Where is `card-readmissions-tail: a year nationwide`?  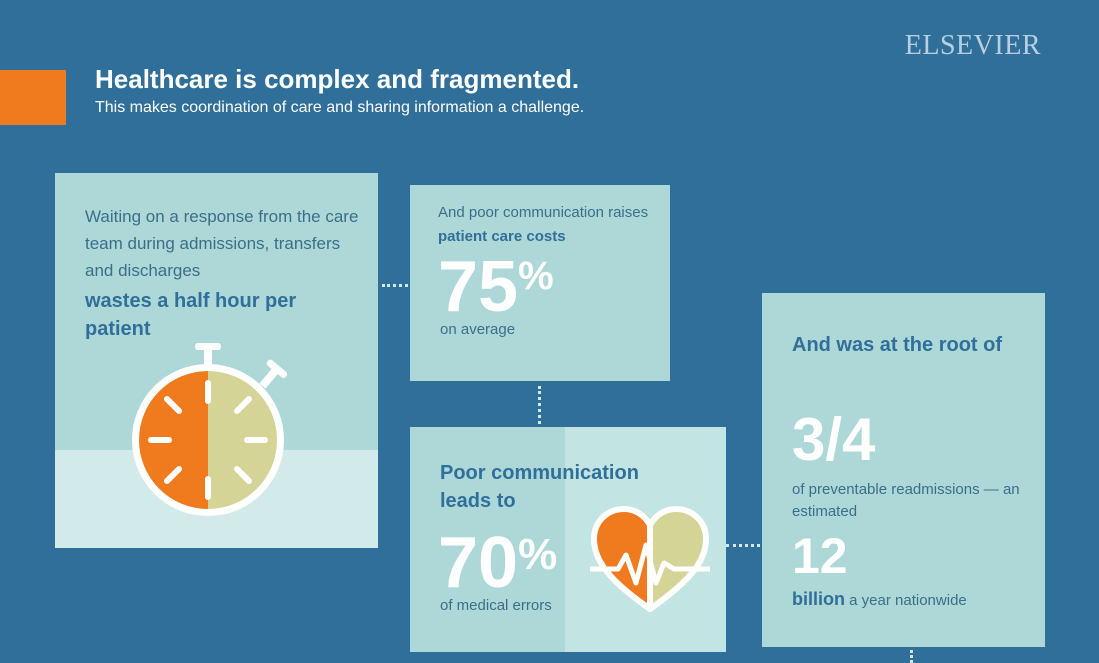
card-readmissions-tail: a year nationwide is located at coordinates (908, 600).